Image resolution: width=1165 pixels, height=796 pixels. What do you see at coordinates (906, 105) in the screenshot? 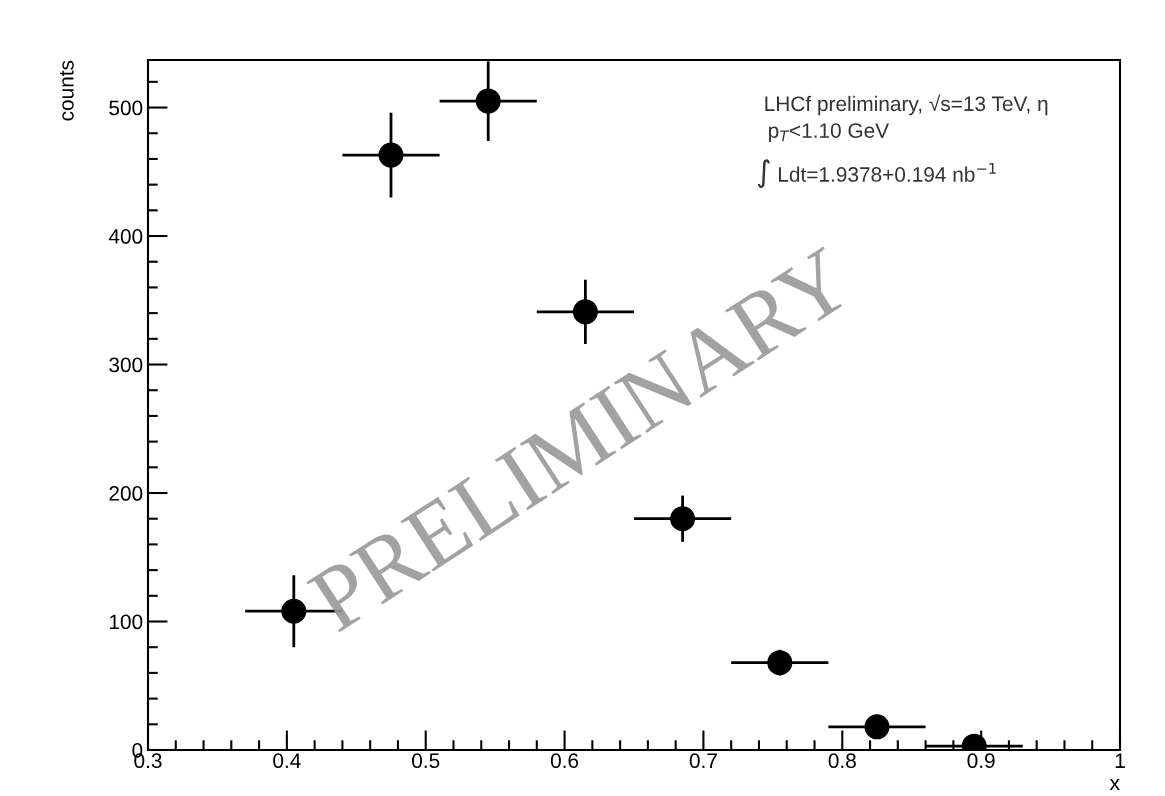
I see `annotation: LHCf preliminary, √s=13 TeV, η` at bounding box center [906, 105].